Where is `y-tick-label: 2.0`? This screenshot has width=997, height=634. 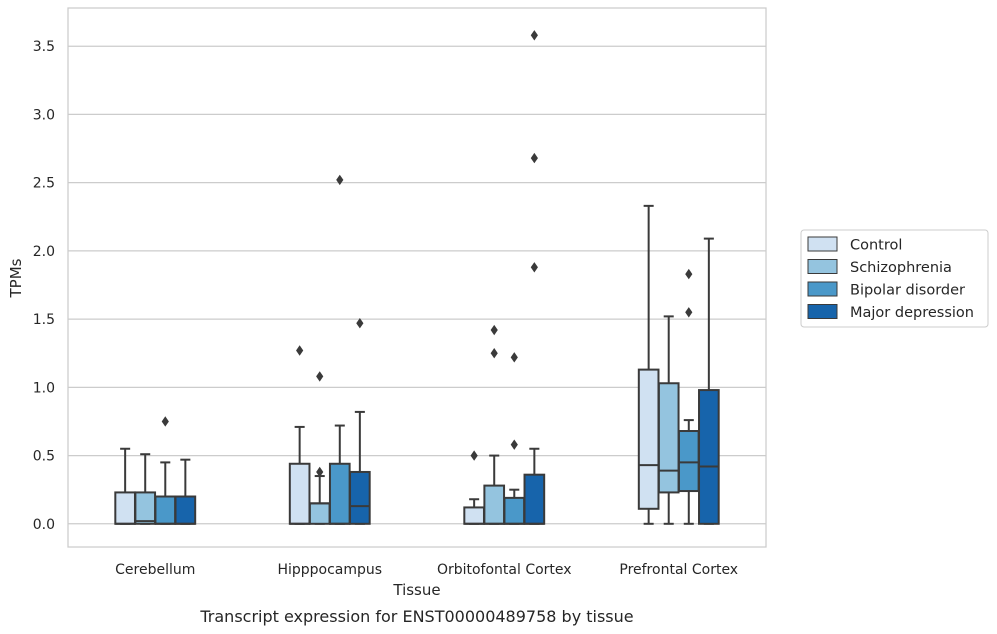
y-tick-label: 2.0 is located at coordinates (44, 252).